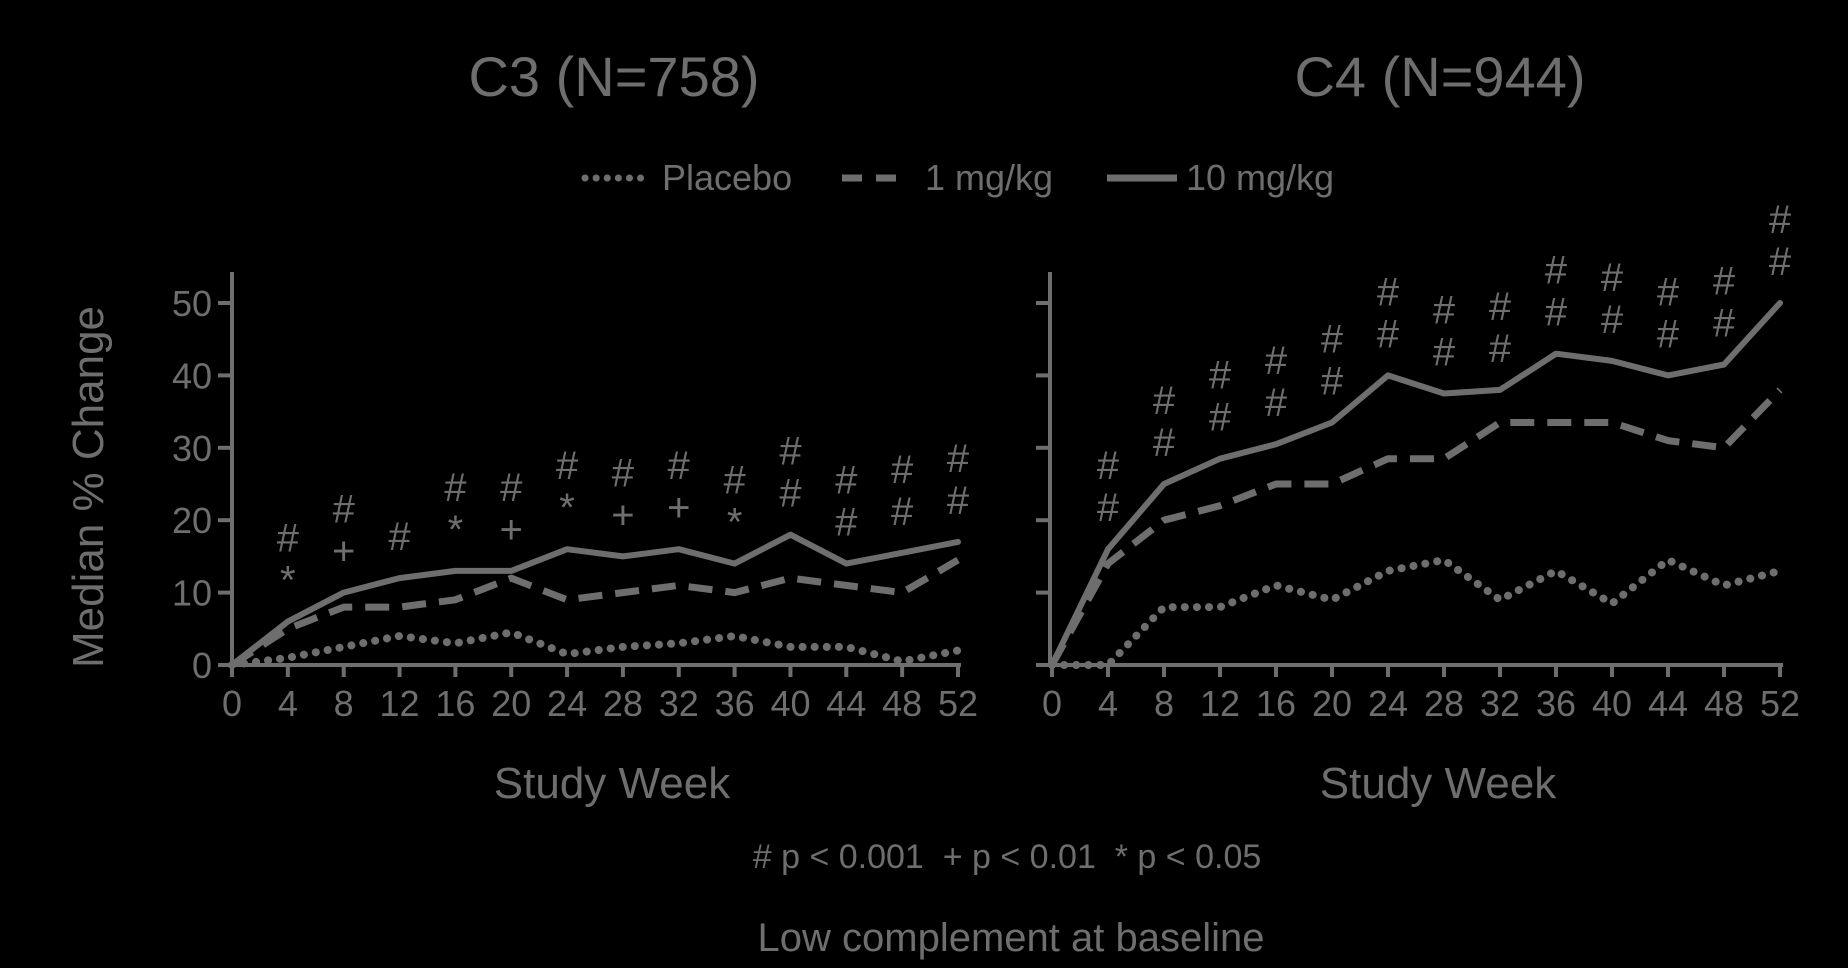 This screenshot has height=968, width=1848. I want to click on c3-x-tick-label: 16, so click(455, 703).